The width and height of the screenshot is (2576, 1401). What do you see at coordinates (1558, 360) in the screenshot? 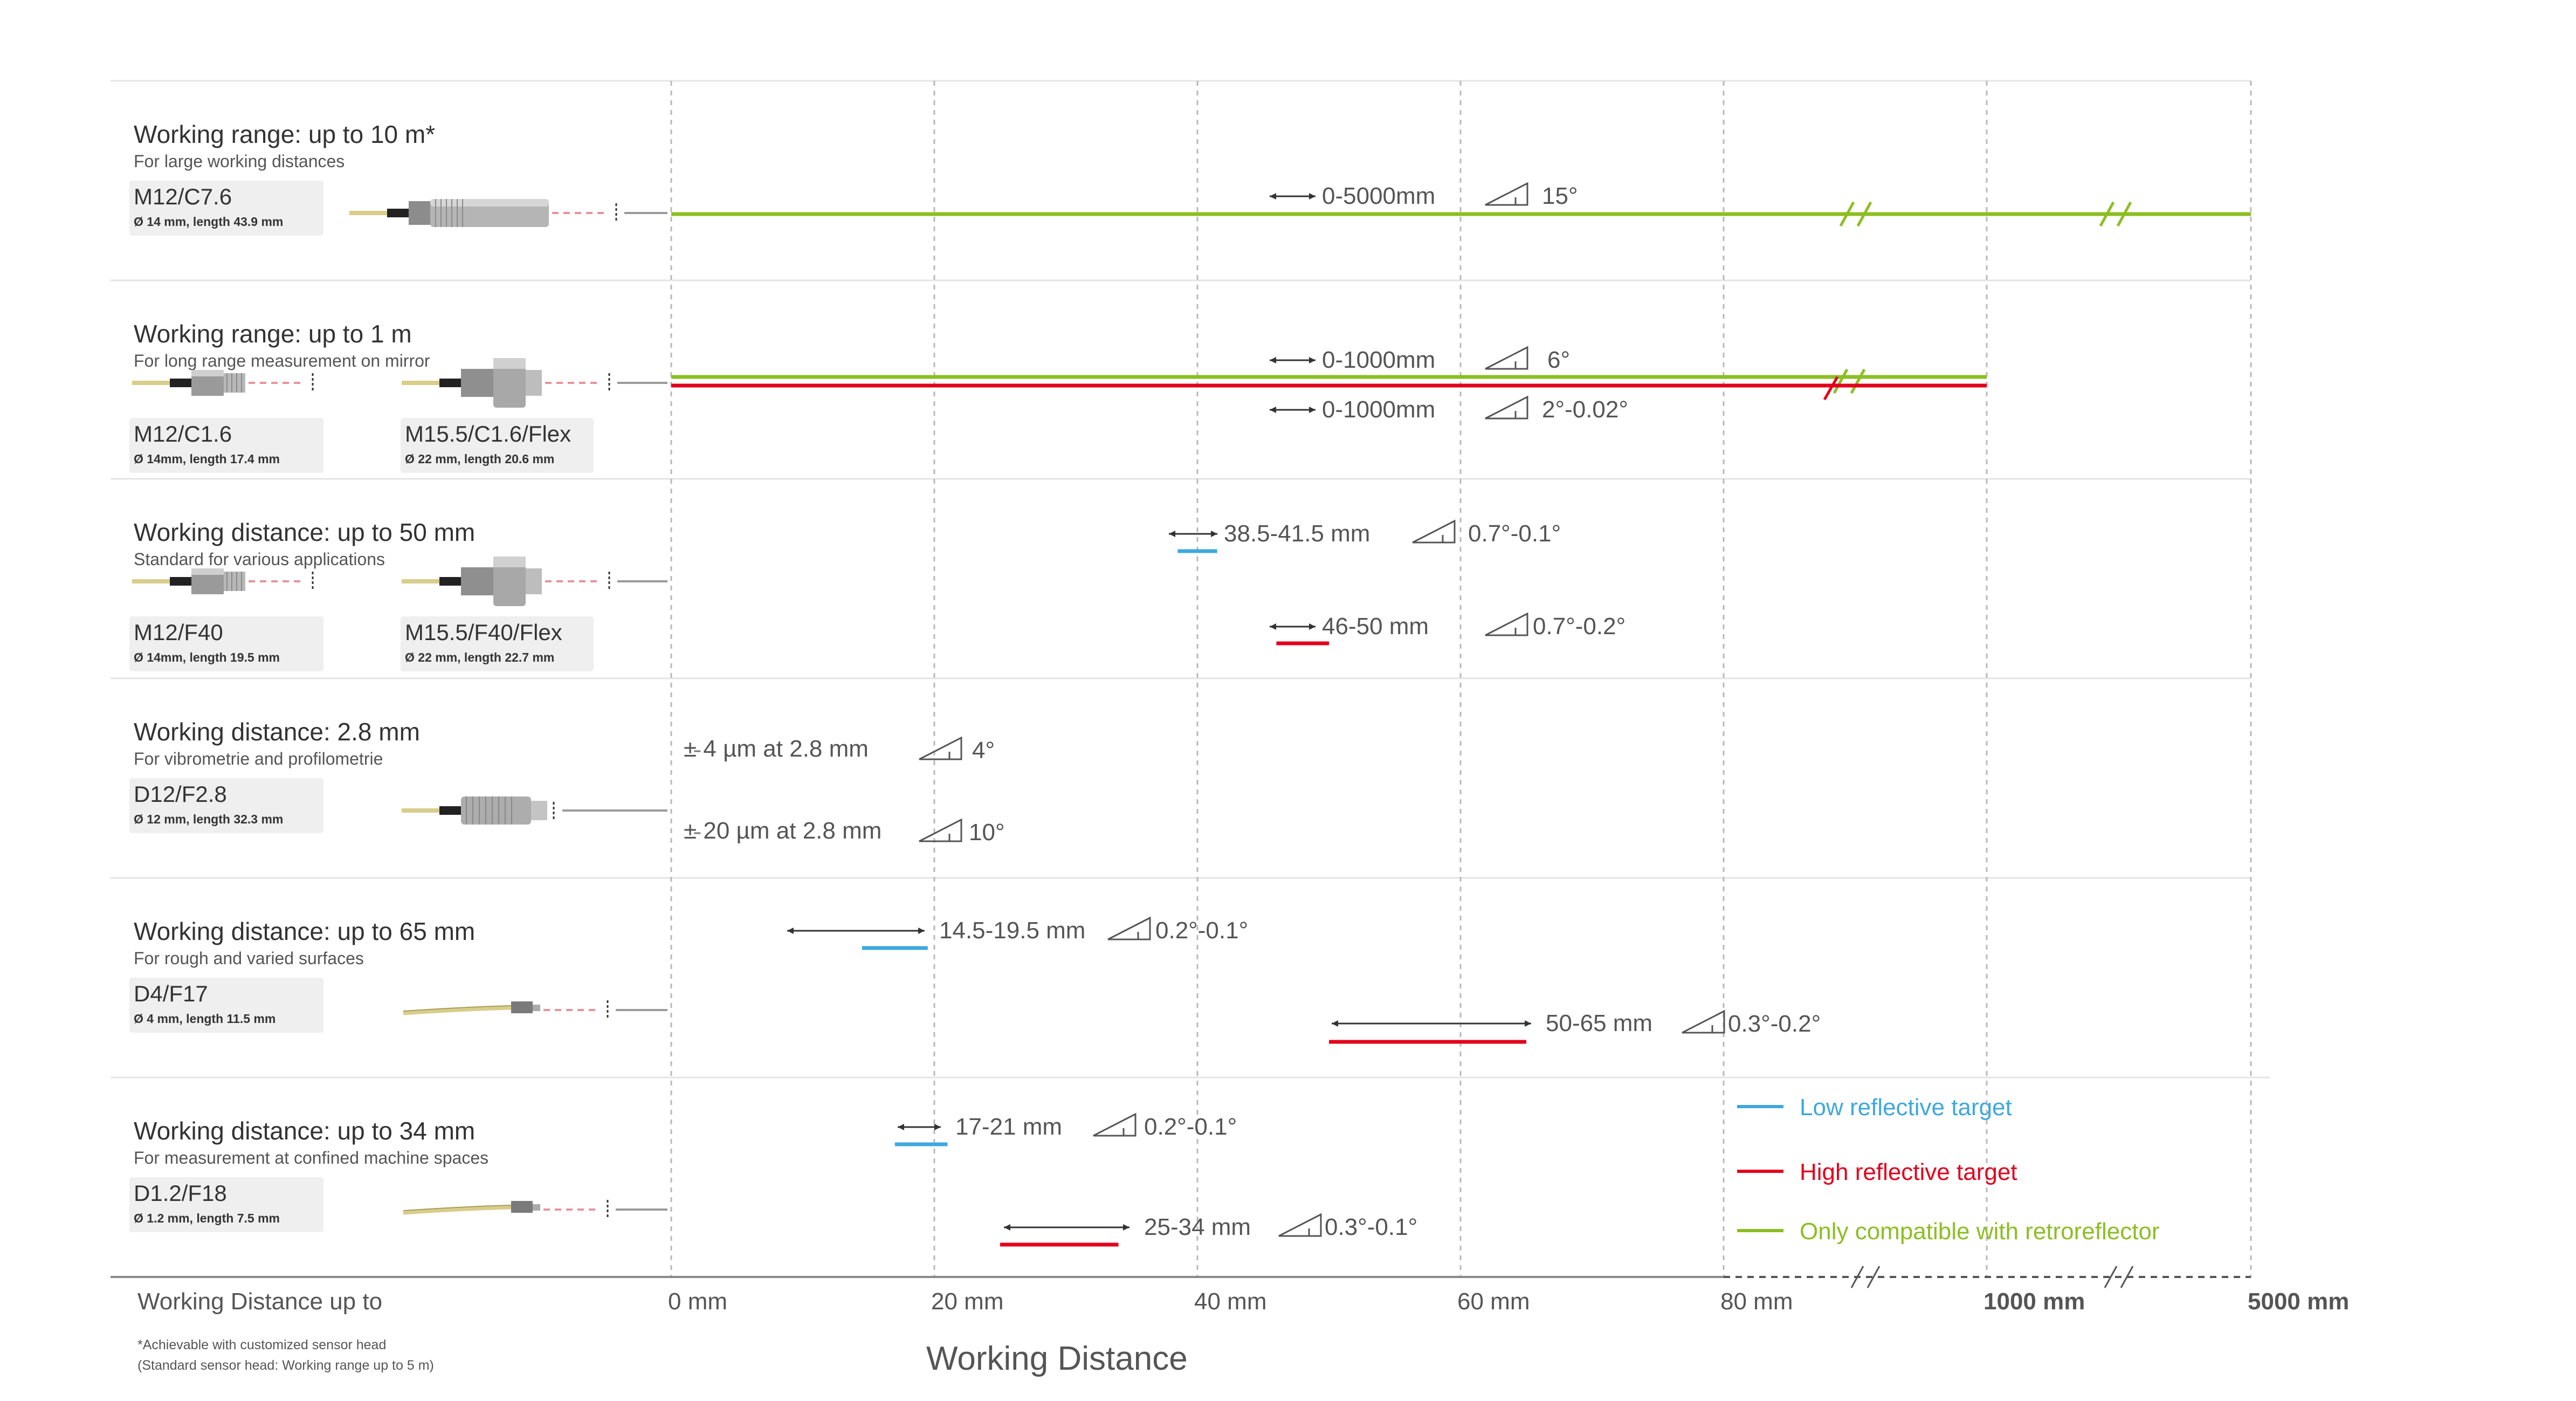
I see `angle-label: 6°` at bounding box center [1558, 360].